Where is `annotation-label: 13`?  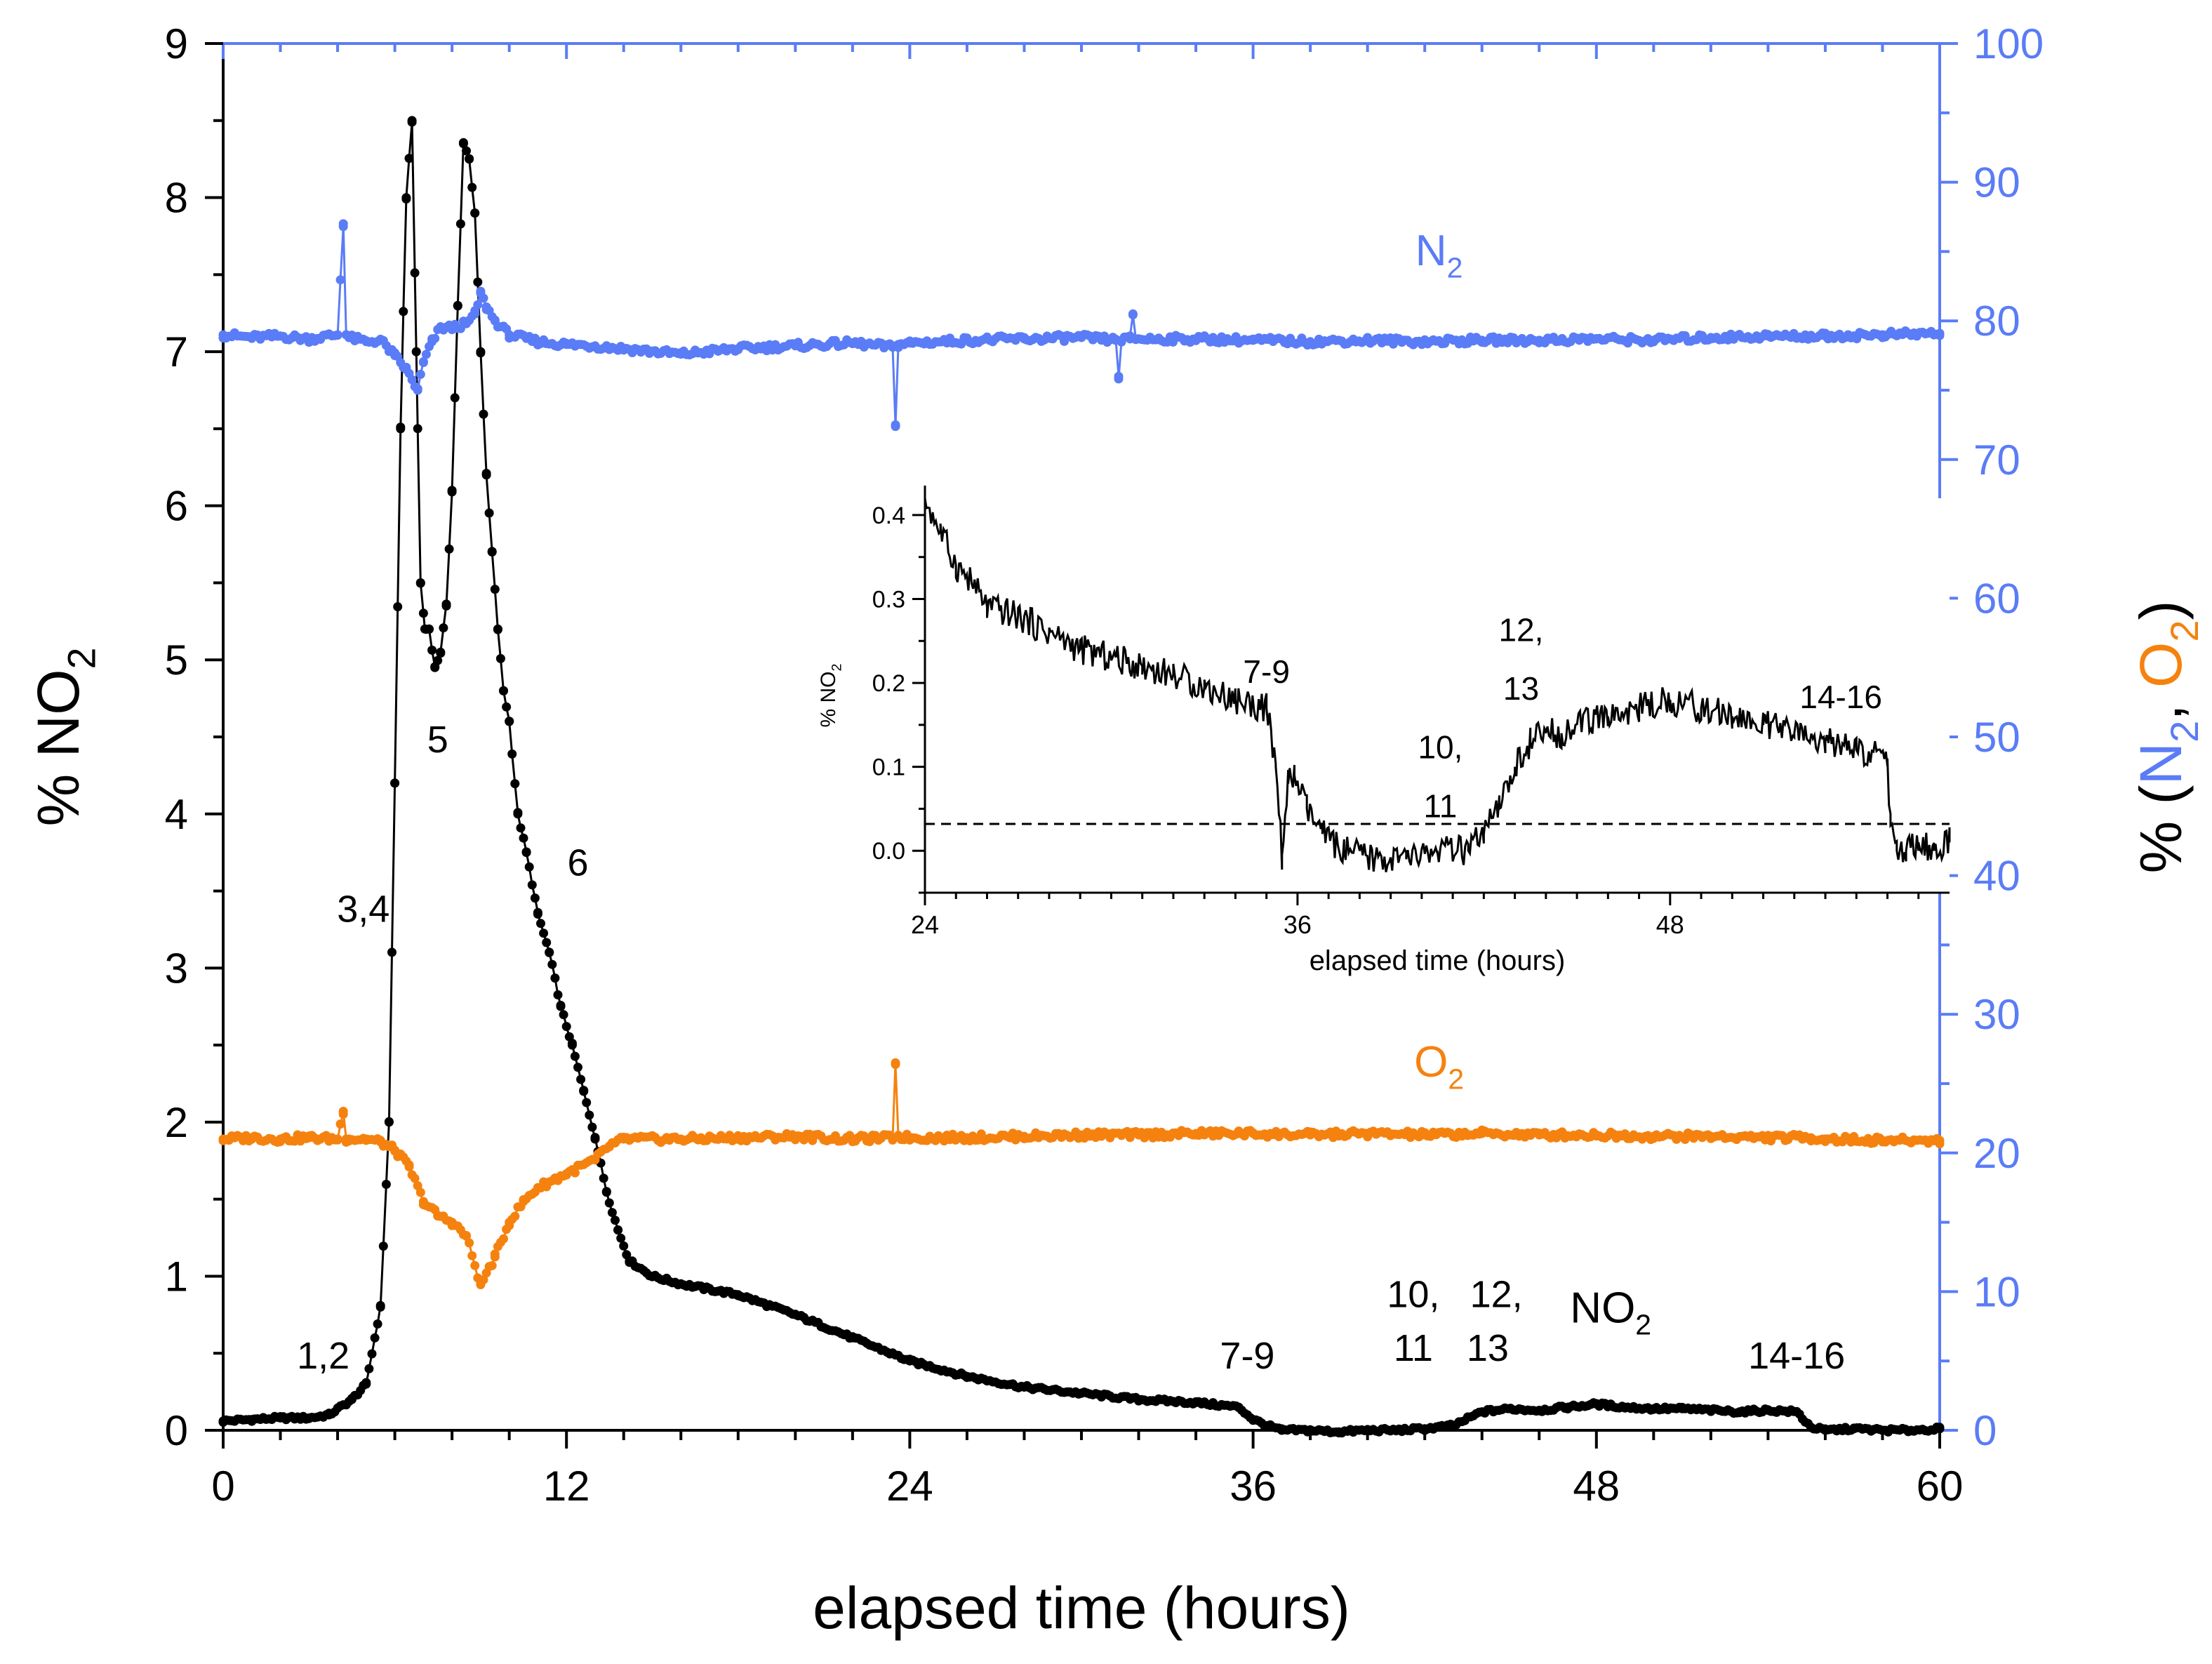 annotation-label: 13 is located at coordinates (1488, 1348).